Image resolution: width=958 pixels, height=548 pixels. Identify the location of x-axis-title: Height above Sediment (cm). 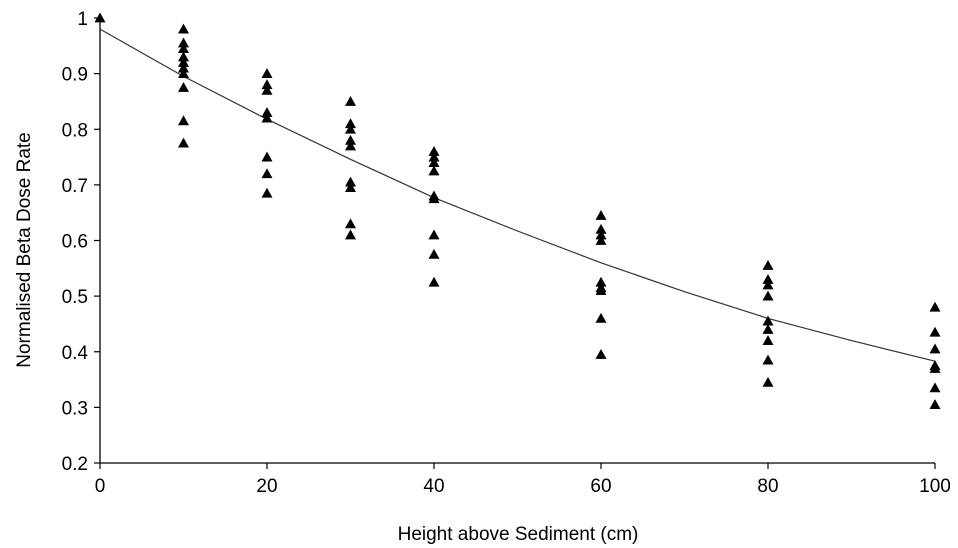
(518, 534).